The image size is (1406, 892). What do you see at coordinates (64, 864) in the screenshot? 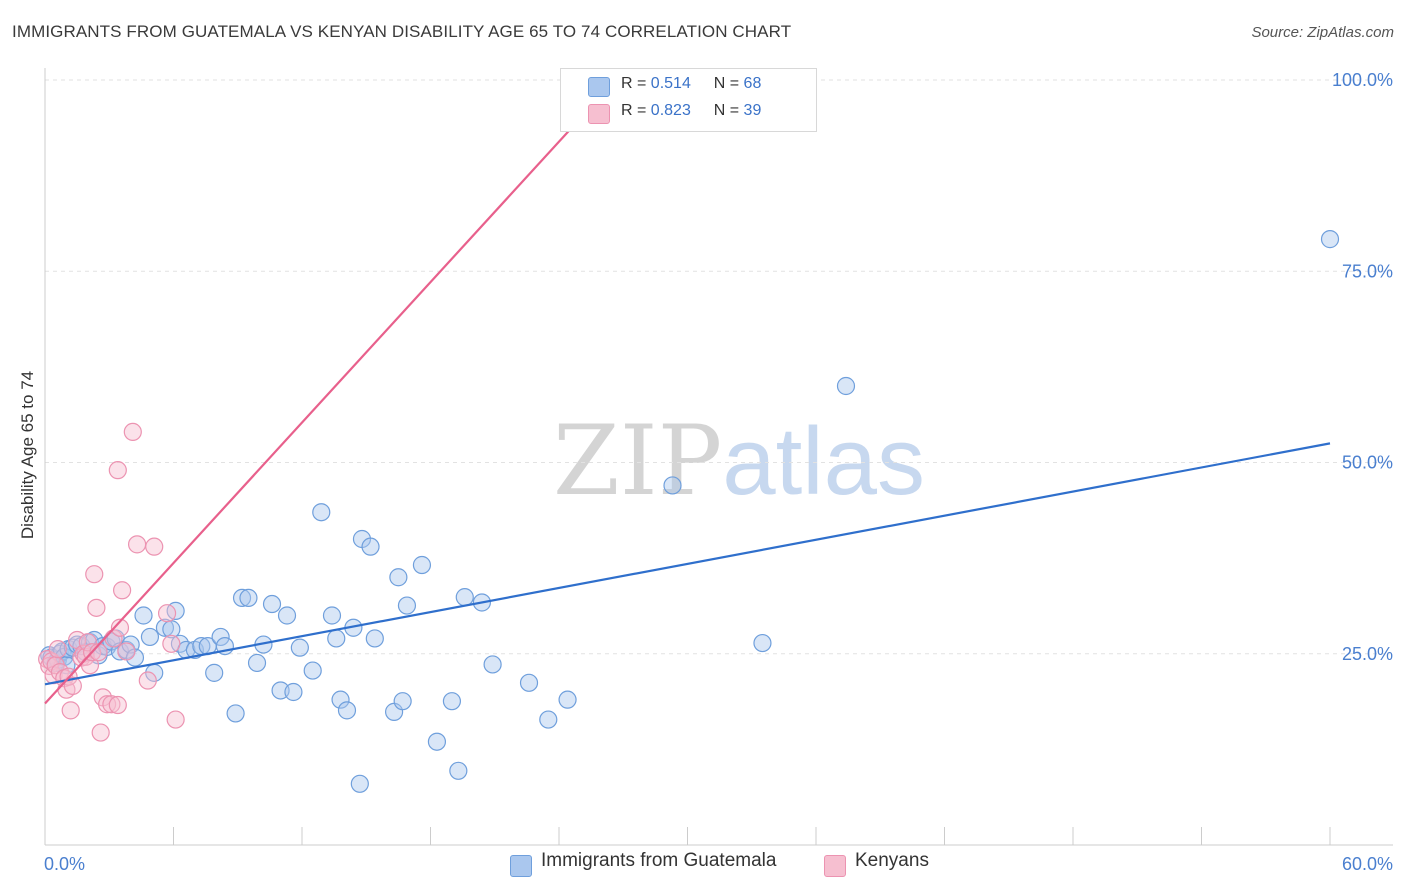
I see `x-tick-label-min: 0.0%` at bounding box center [64, 864].